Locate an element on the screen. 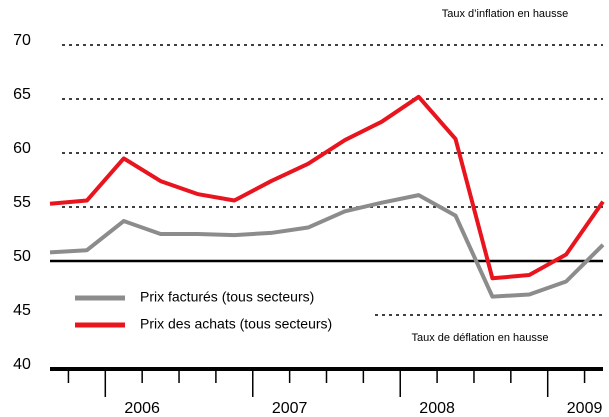  y-tick-label: 65 is located at coordinates (22, 94).